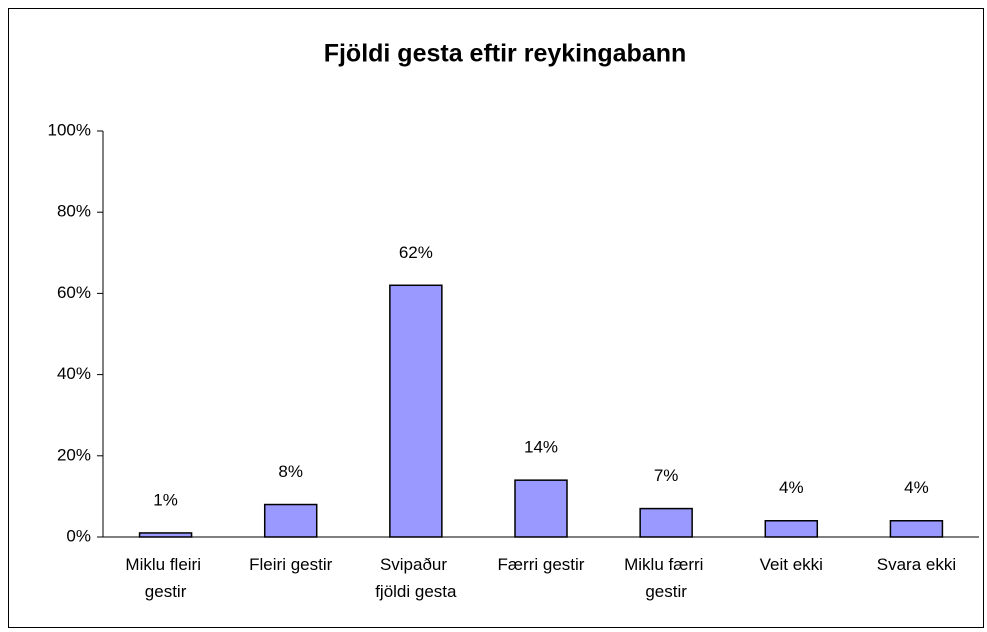 This screenshot has height=632, width=987. I want to click on x-tick-label: Fleiri gestir, so click(290, 564).